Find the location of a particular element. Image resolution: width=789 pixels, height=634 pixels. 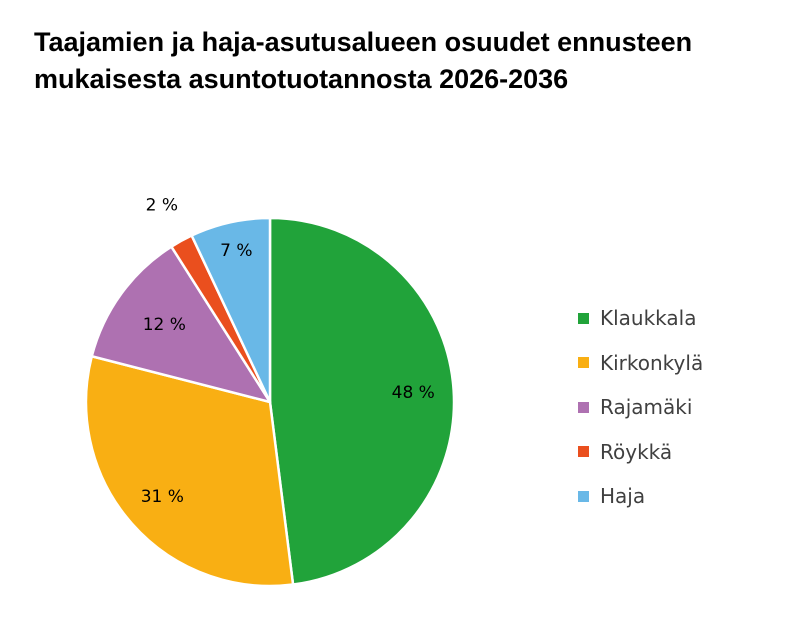

legend-item-klaukkala: Klaukkala is located at coordinates (640, 318).